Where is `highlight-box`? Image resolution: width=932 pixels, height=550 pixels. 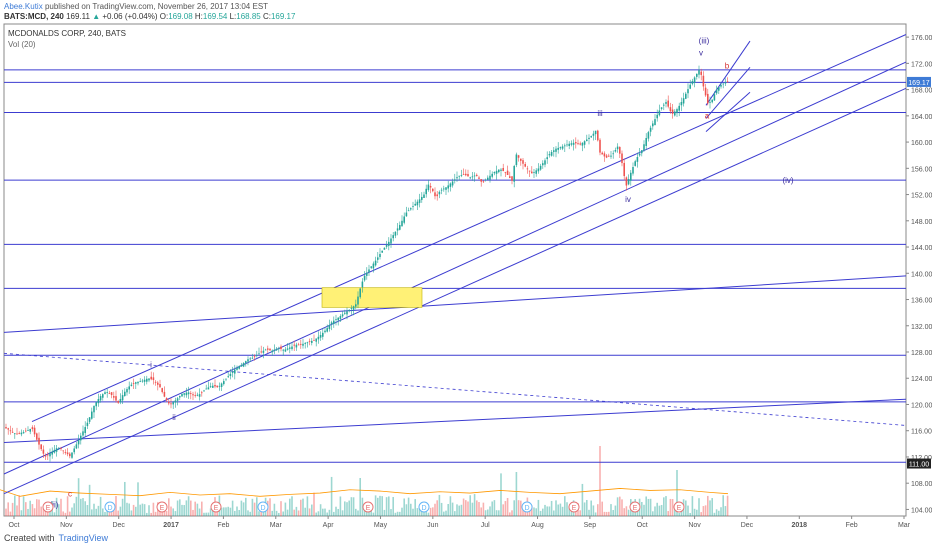
highlight-box is located at coordinates (372, 297).